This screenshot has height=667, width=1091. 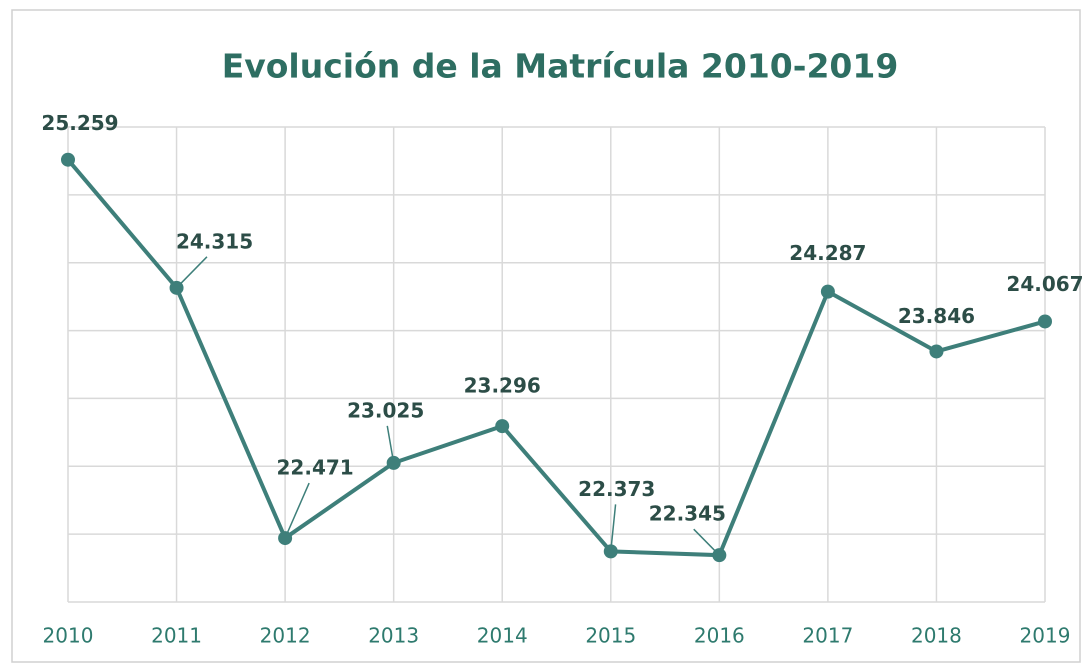 I want to click on data-label: 23.296, so click(x=502, y=386).